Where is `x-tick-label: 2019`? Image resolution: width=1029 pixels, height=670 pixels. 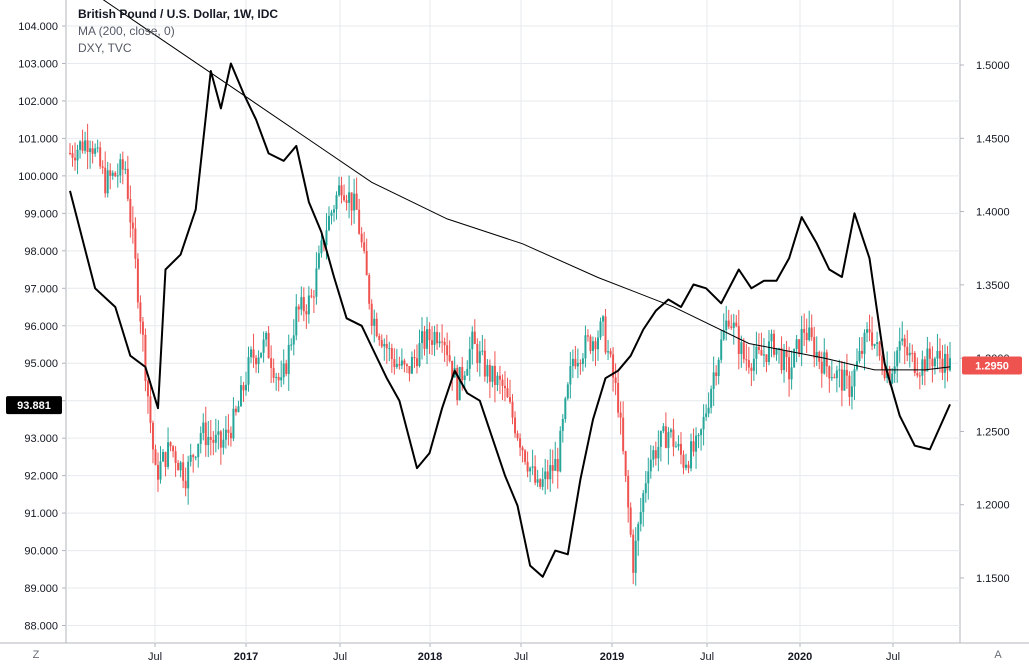
x-tick-label: 2019 is located at coordinates (612, 657).